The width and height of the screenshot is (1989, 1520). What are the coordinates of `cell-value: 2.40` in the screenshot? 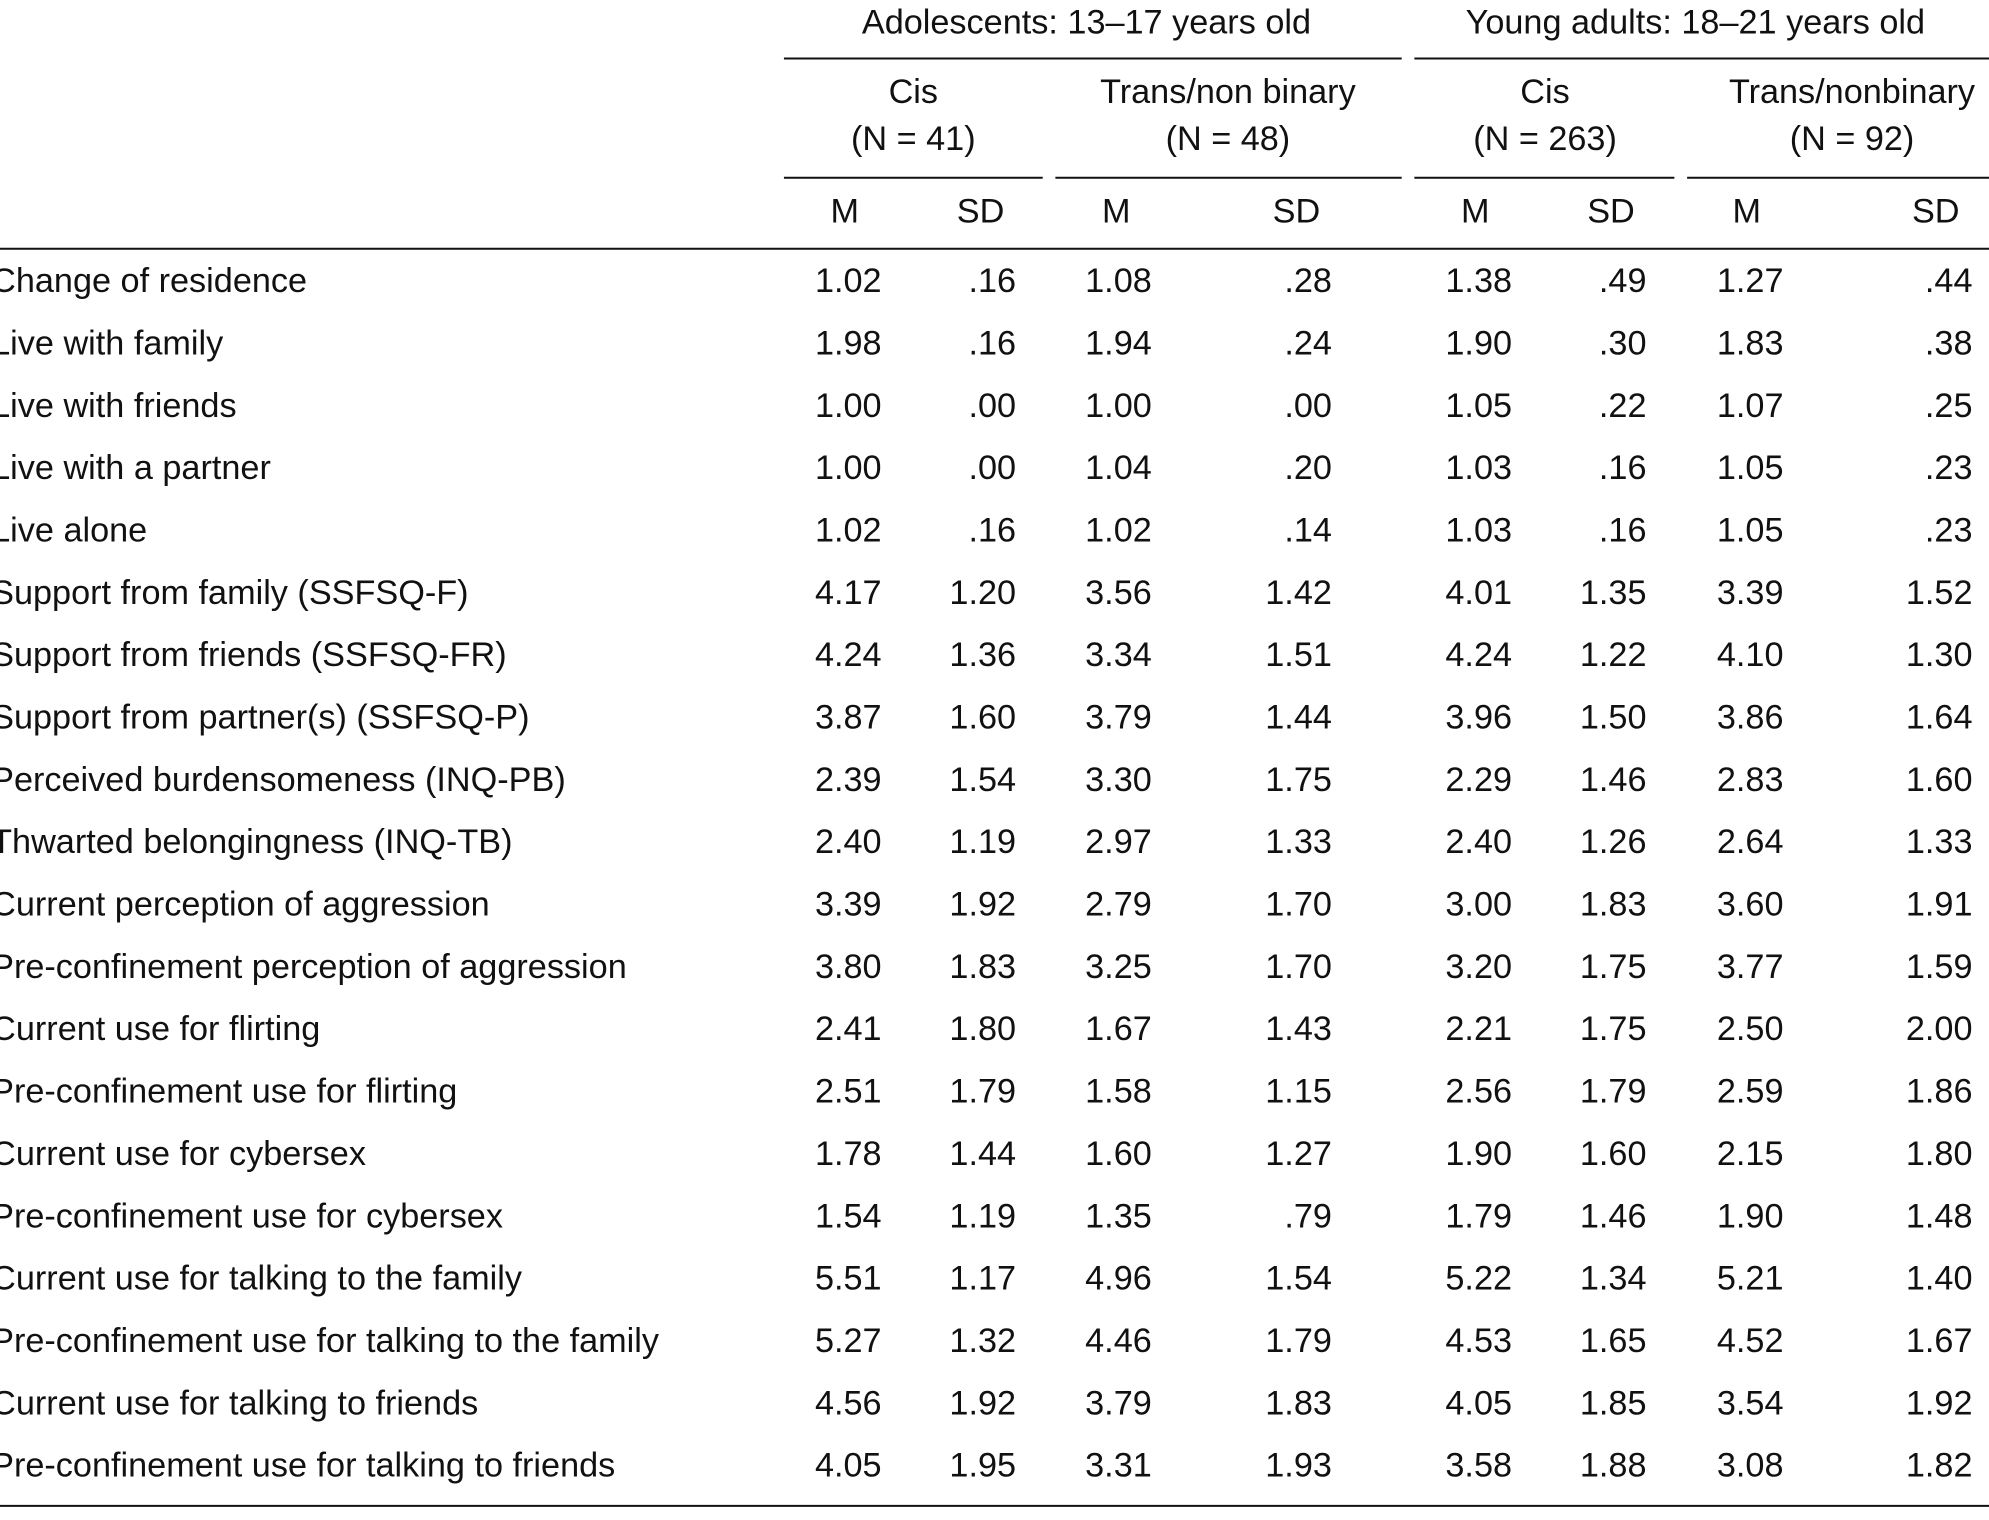 It's located at (1478, 842).